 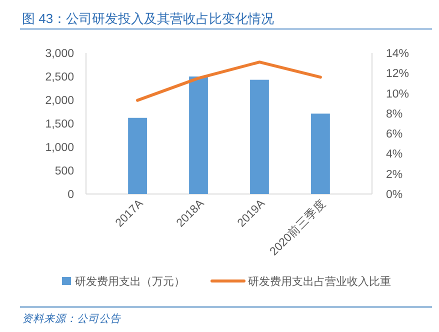 I want to click on y2-tick-label: 8%, so click(x=394, y=114).